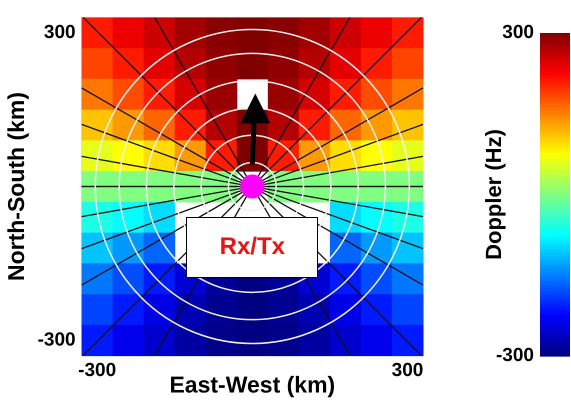  Describe the element at coordinates (16, 187) in the screenshot. I see `y-axis-title: North-South (km)` at that location.